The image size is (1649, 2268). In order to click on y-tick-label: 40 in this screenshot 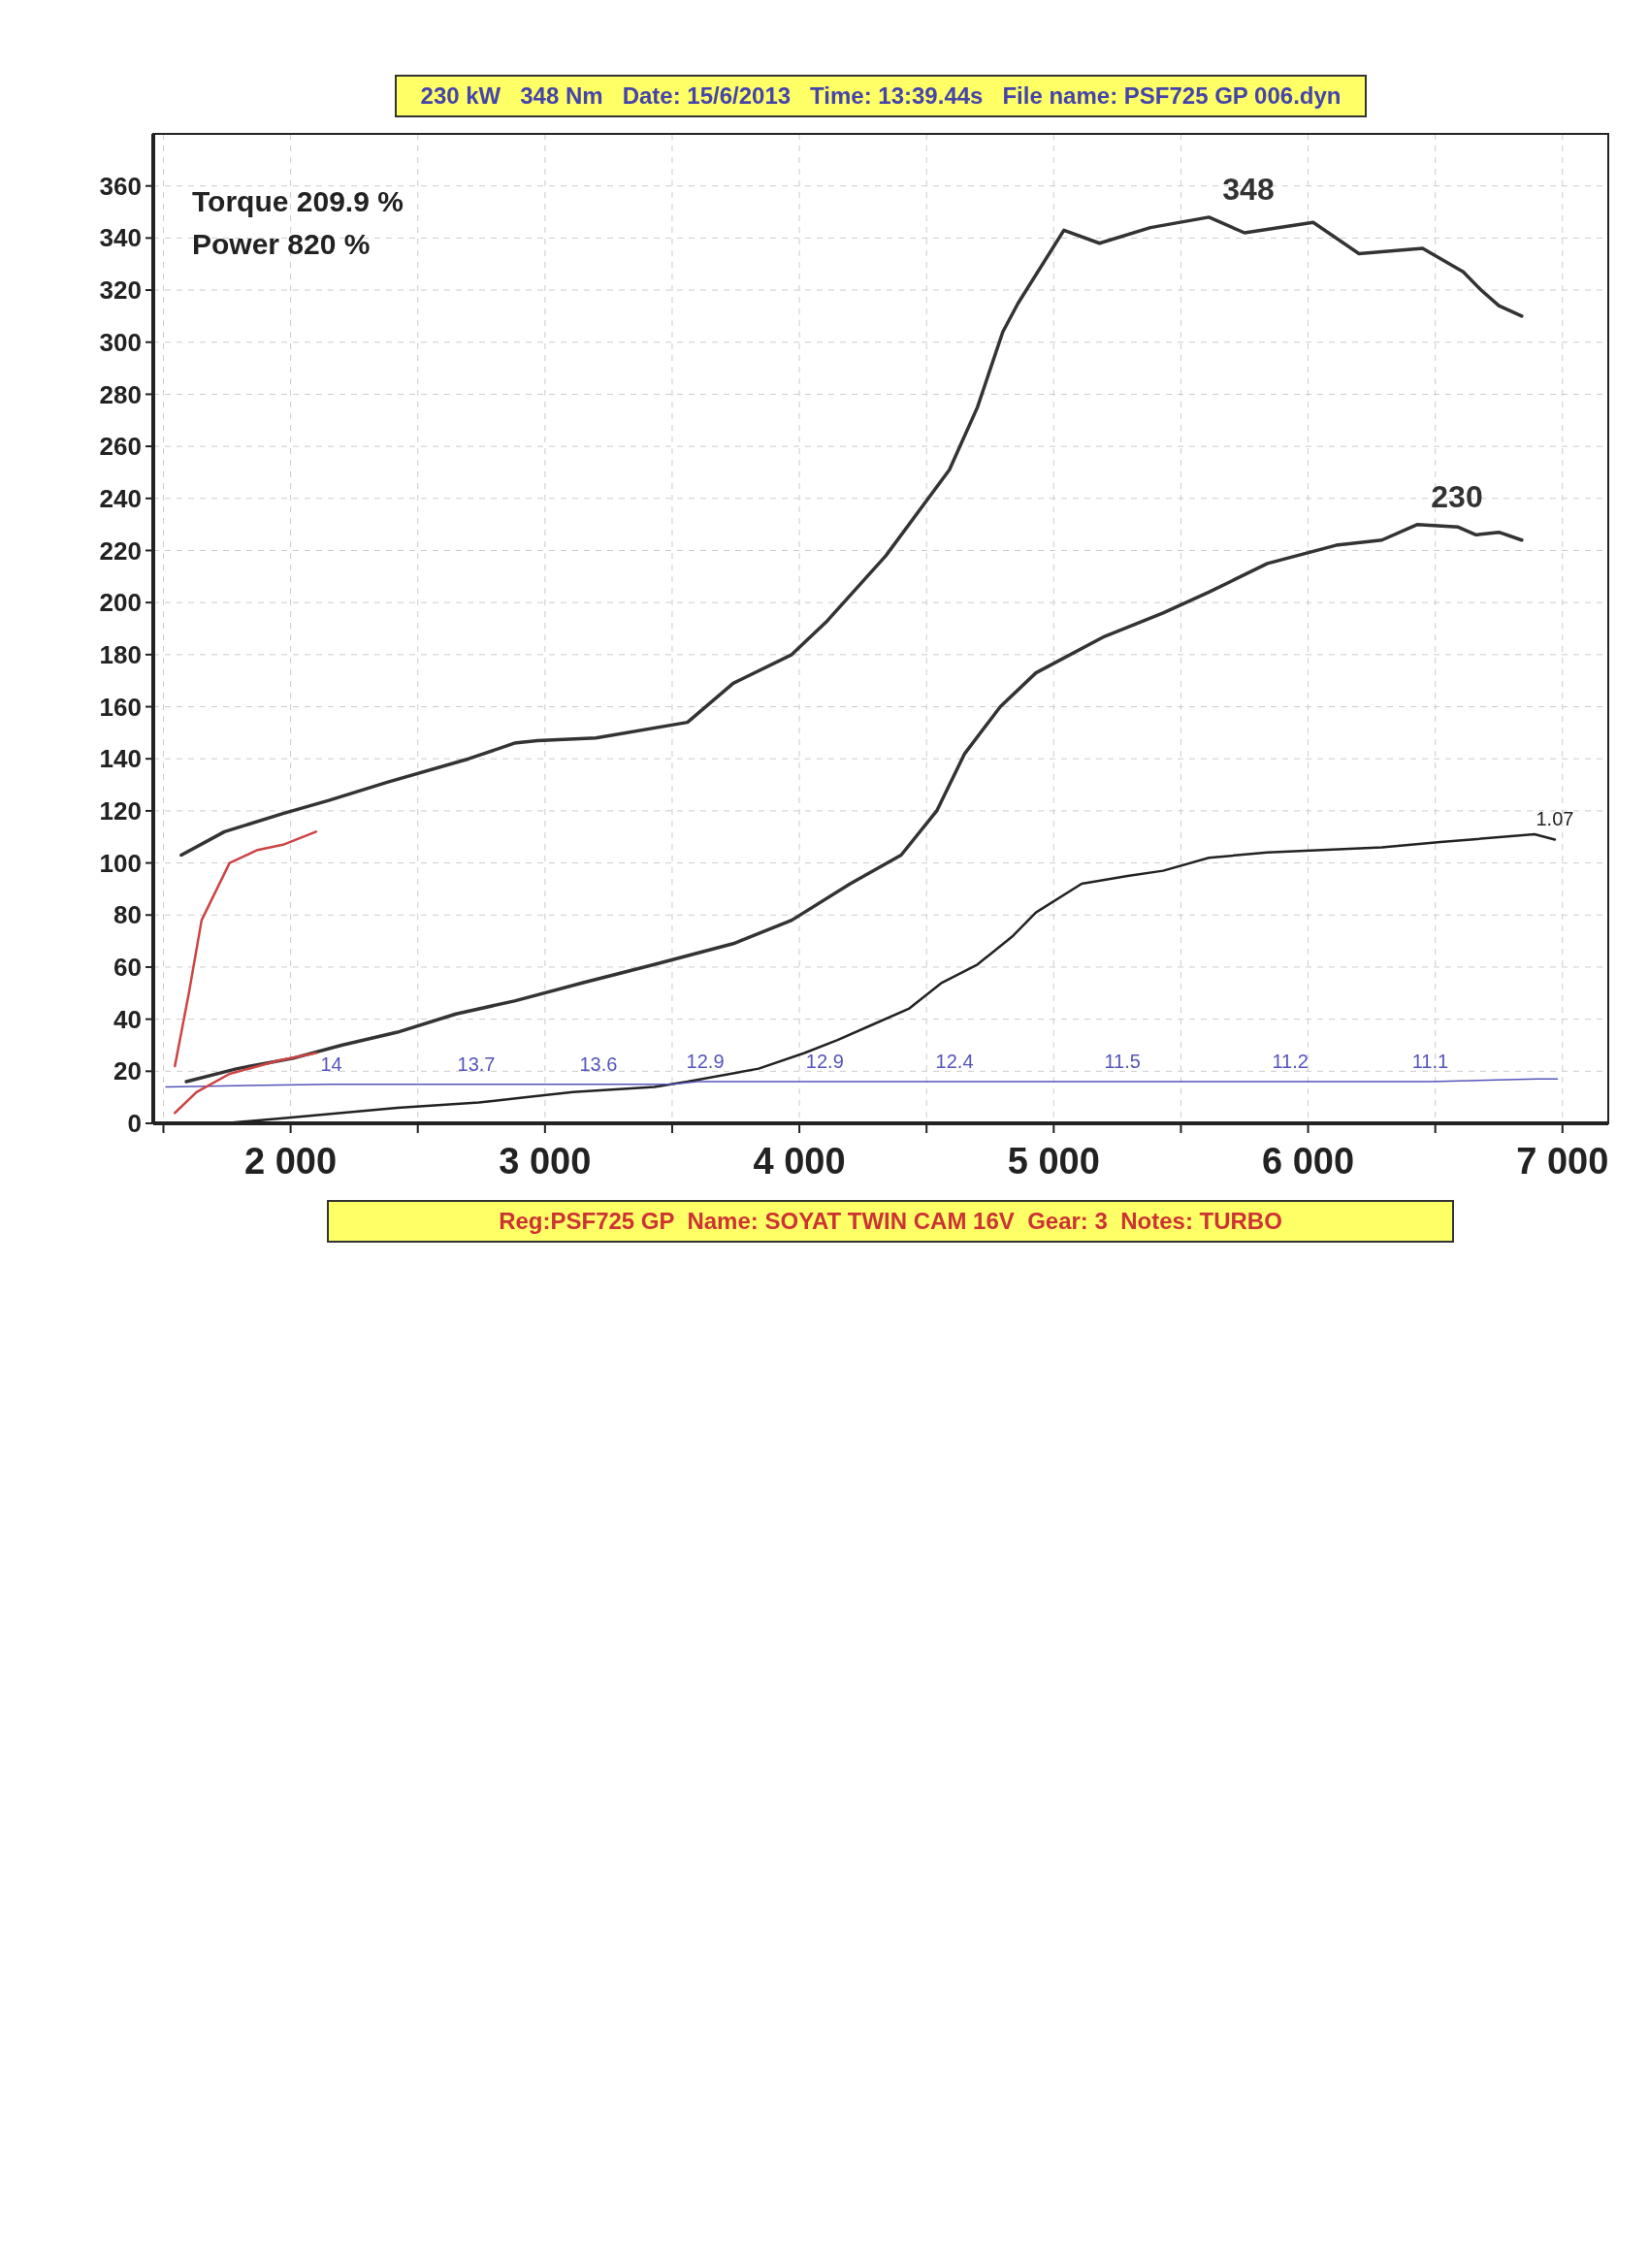, I will do `click(127, 1019)`.